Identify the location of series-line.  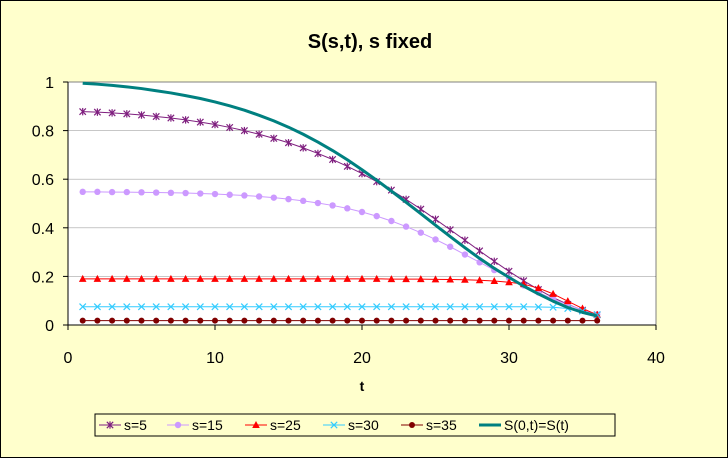
(340, 311).